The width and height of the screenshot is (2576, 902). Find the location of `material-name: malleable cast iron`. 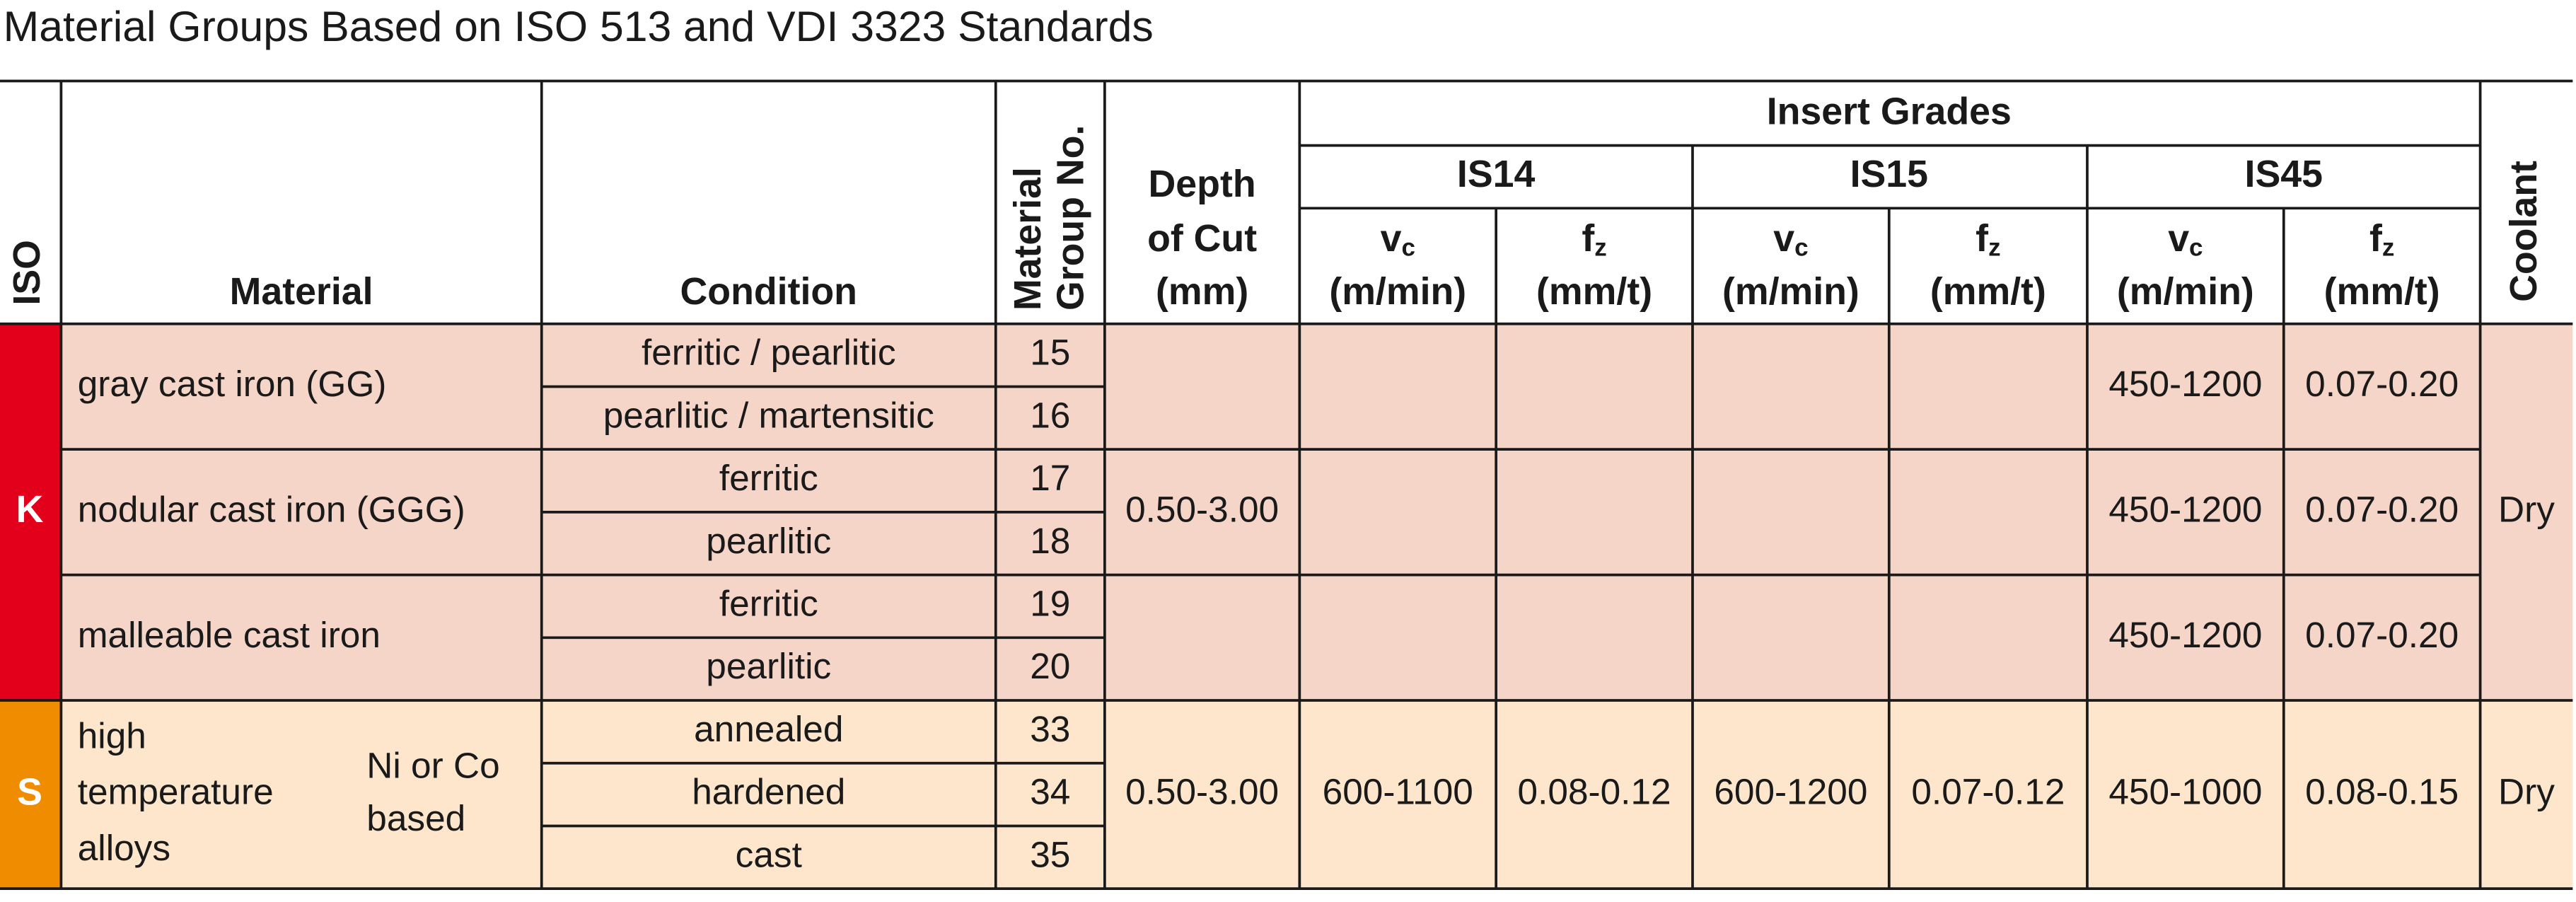

material-name: malleable cast iron is located at coordinates (229, 635).